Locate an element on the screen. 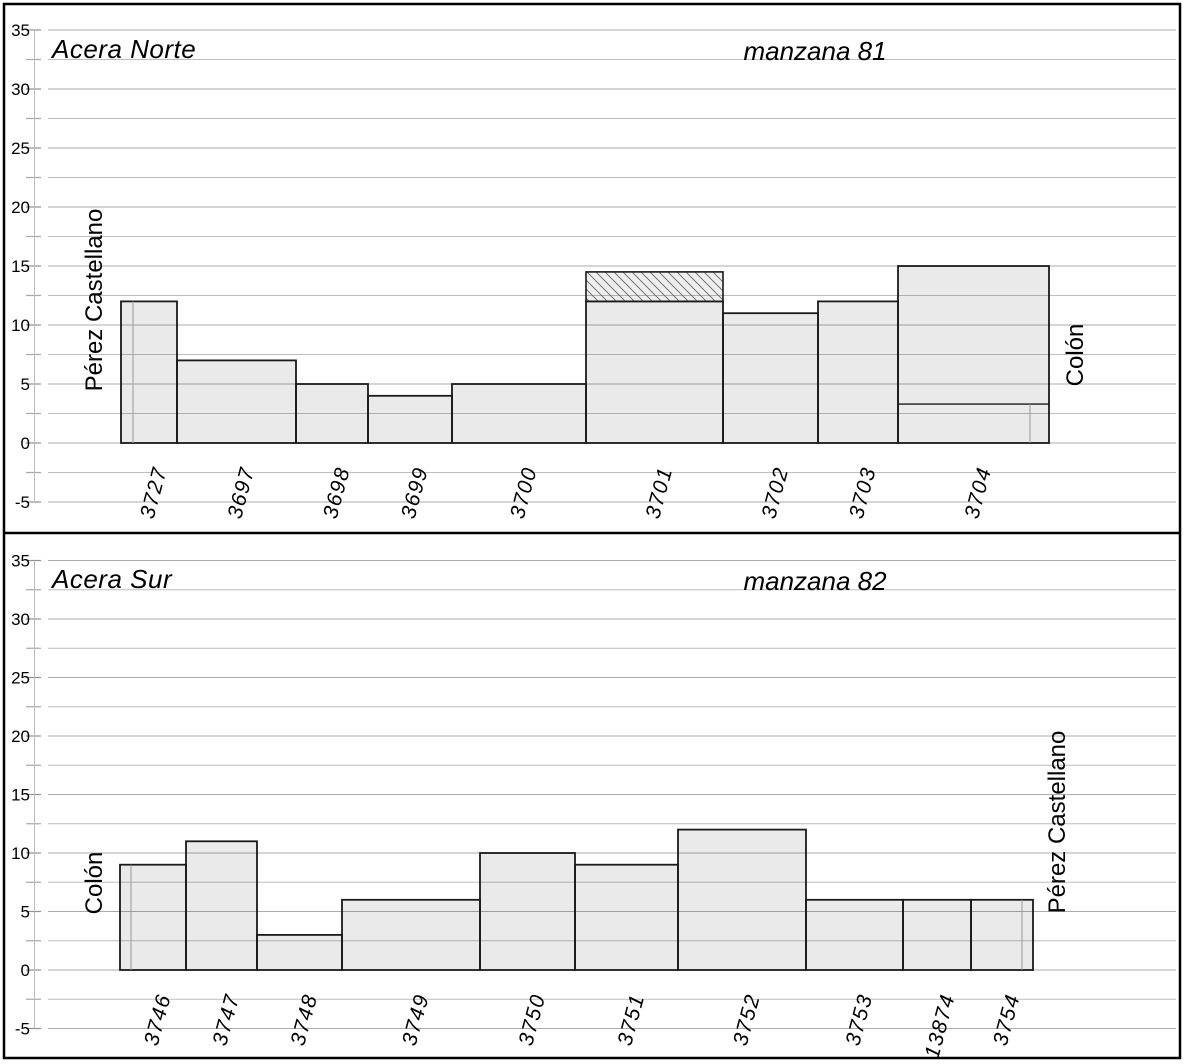  panel-title-norte: Acera Norte is located at coordinates (124, 49).